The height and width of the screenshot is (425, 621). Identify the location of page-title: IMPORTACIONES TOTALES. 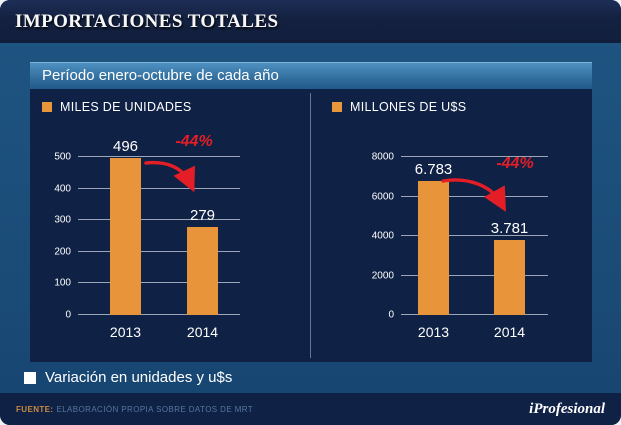
(147, 21).